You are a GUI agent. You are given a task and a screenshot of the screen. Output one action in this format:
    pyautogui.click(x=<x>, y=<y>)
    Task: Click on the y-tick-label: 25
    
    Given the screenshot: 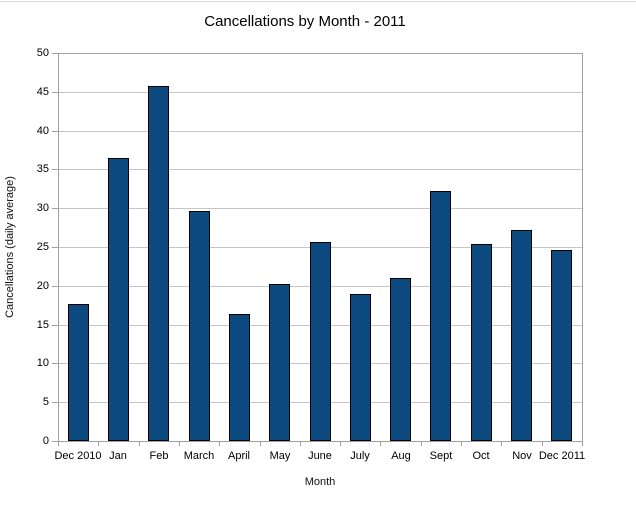 What is the action you would take?
    pyautogui.click(x=42, y=247)
    